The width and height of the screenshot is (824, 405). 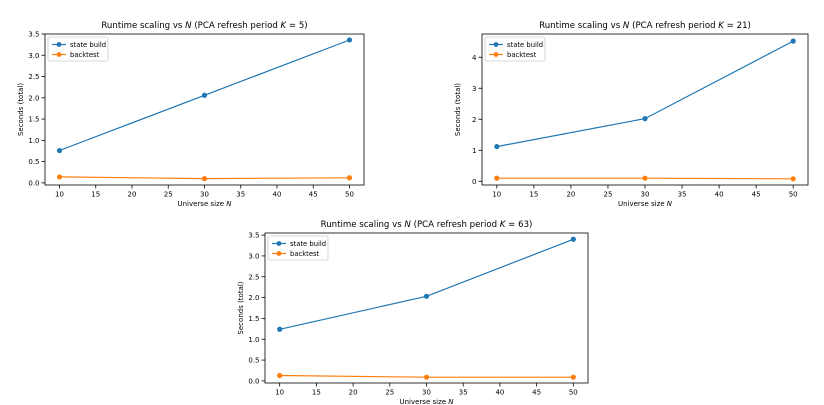 What do you see at coordinates (474, 89) in the screenshot?
I see `y-tick-label: 3` at bounding box center [474, 89].